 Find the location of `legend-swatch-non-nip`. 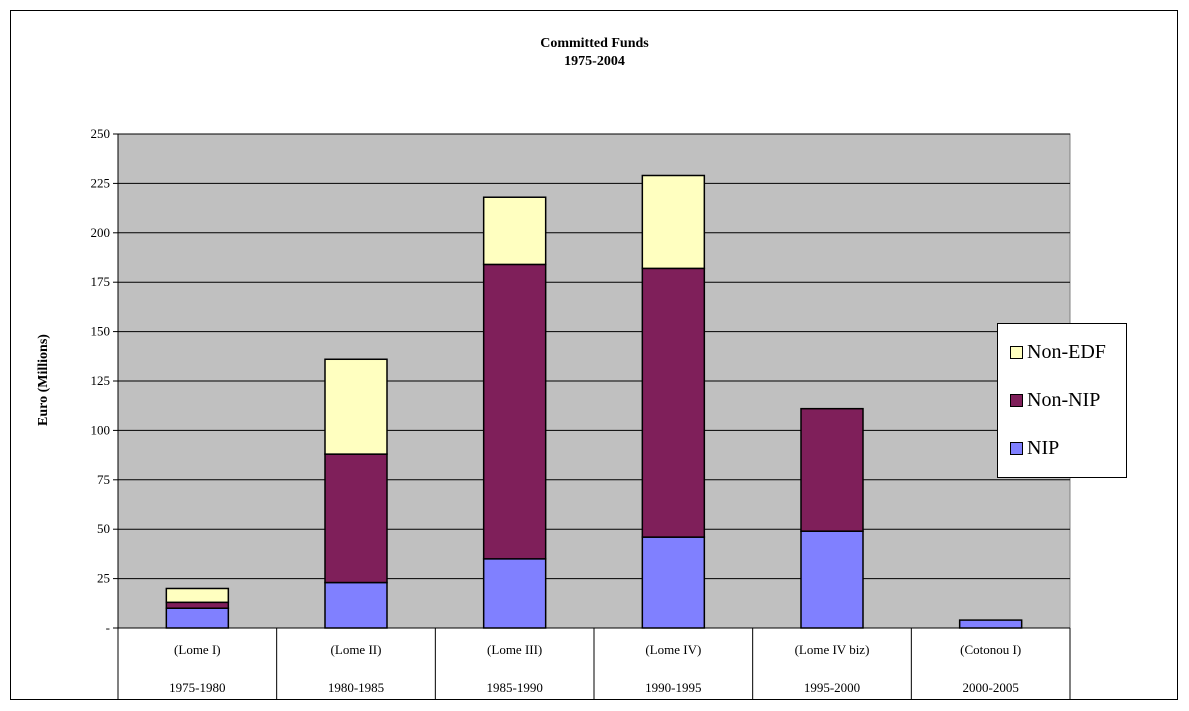

legend-swatch-non-nip is located at coordinates (1016, 400).